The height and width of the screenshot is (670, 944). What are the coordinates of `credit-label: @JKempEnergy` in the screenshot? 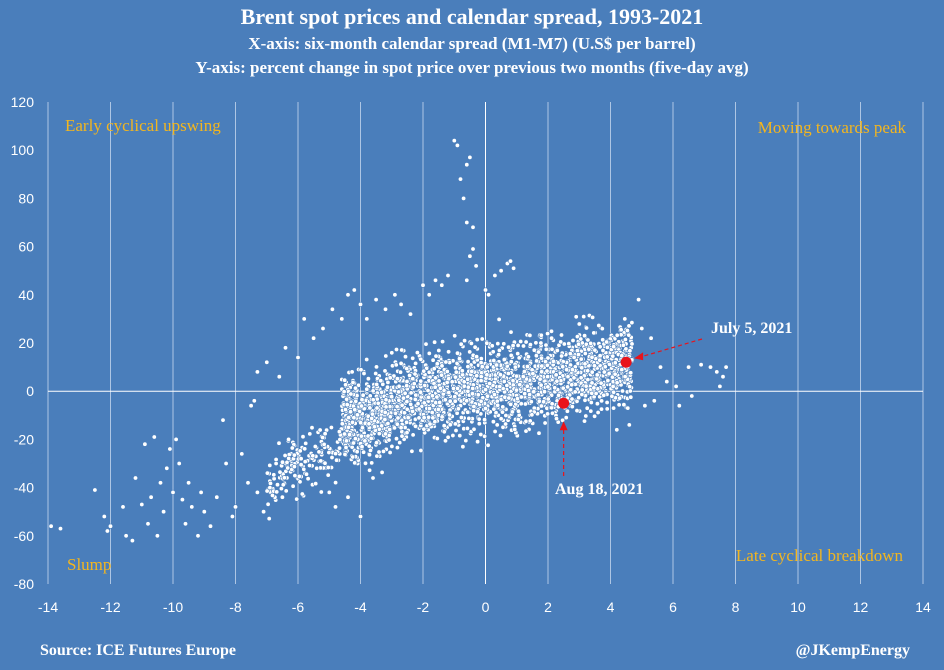 It's located at (853, 650).